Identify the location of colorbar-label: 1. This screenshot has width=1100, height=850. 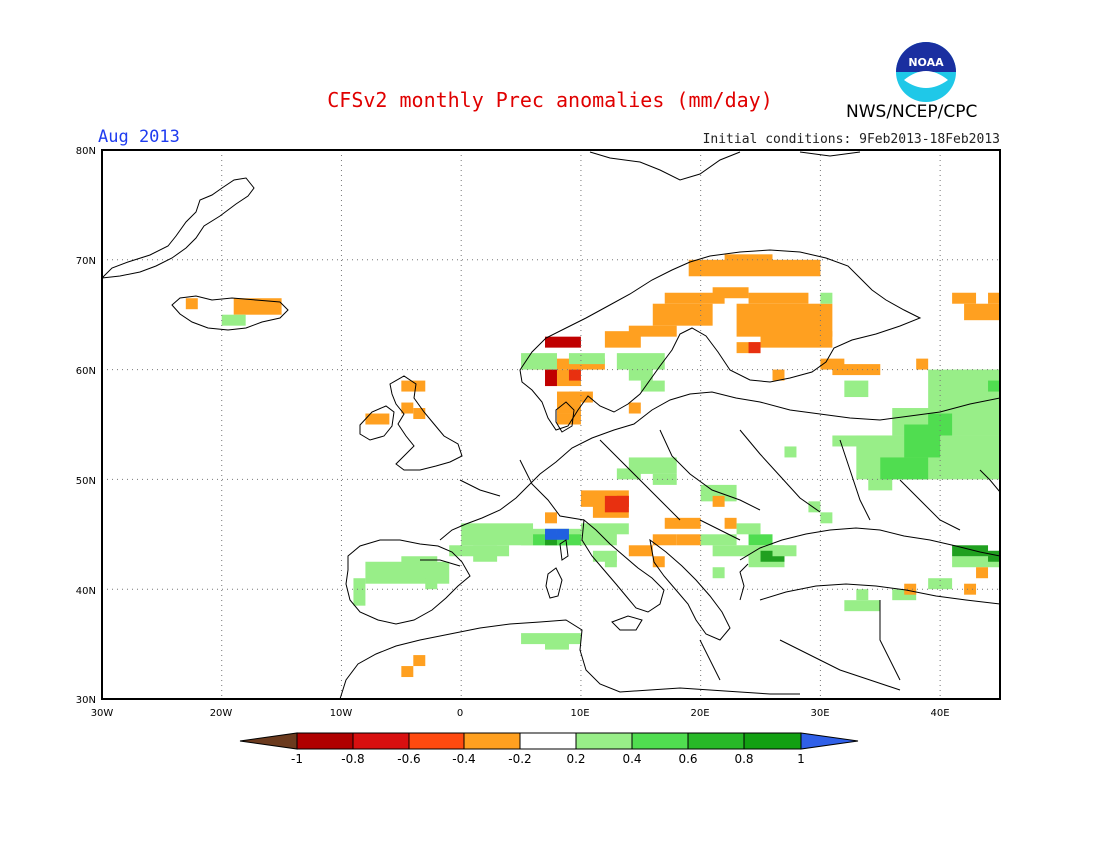
(801, 759).